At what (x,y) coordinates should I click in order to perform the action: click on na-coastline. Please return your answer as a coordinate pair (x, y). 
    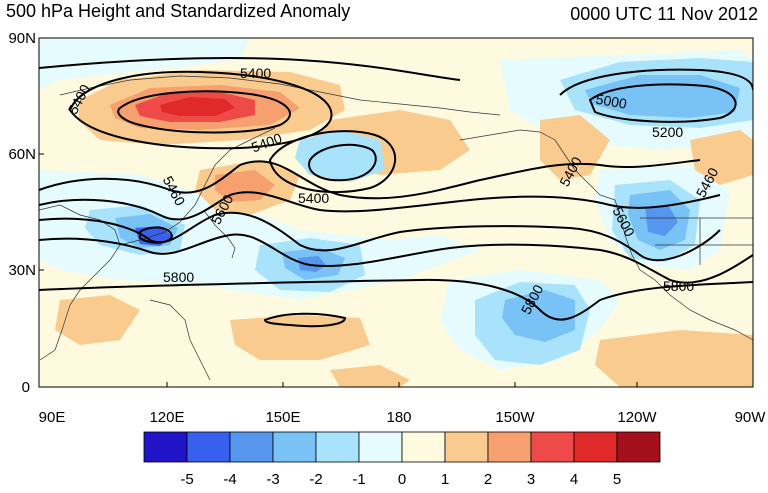
    Looking at the image, I should click on (683, 270).